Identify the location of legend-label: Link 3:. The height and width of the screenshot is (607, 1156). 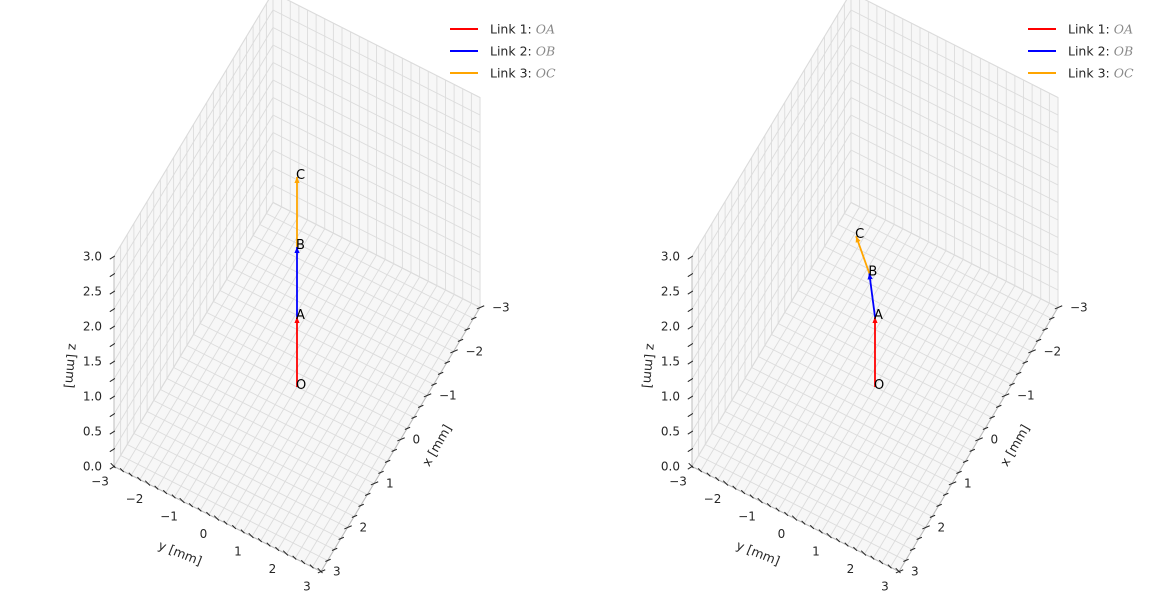
(513, 73).